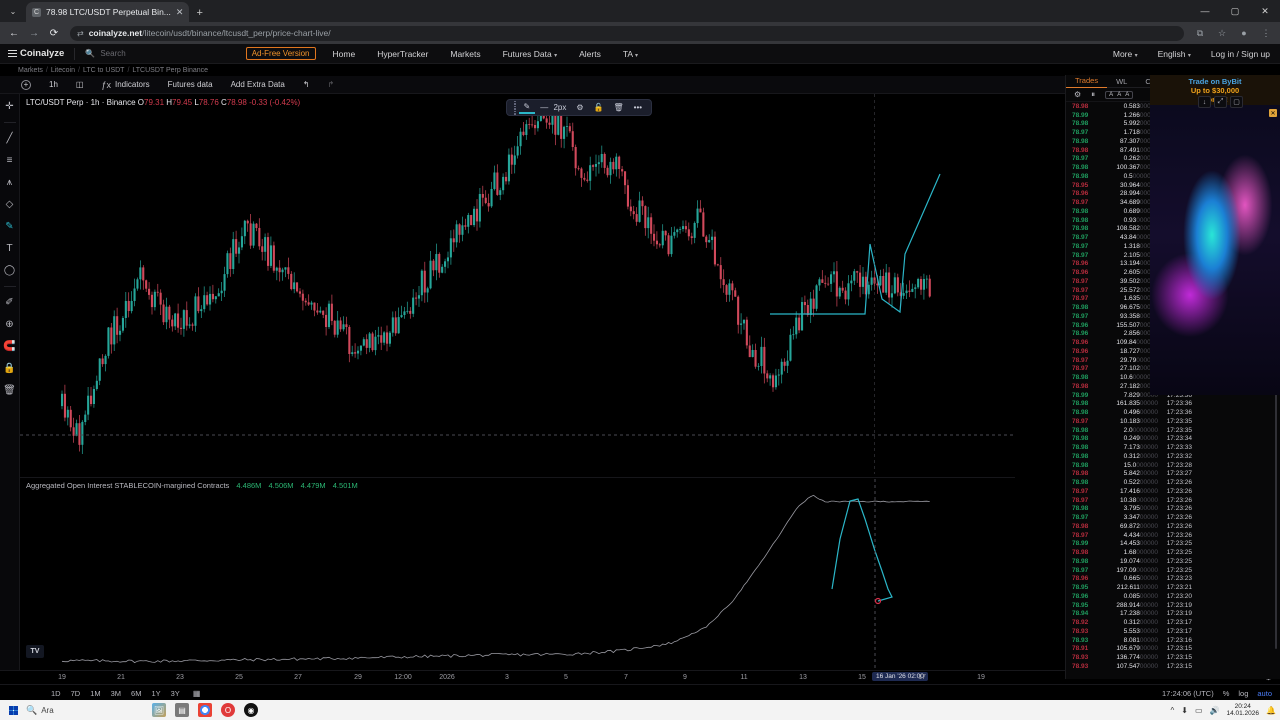 The height and width of the screenshot is (720, 1280). I want to click on tray-expand-icon: ^, so click(1172, 710).